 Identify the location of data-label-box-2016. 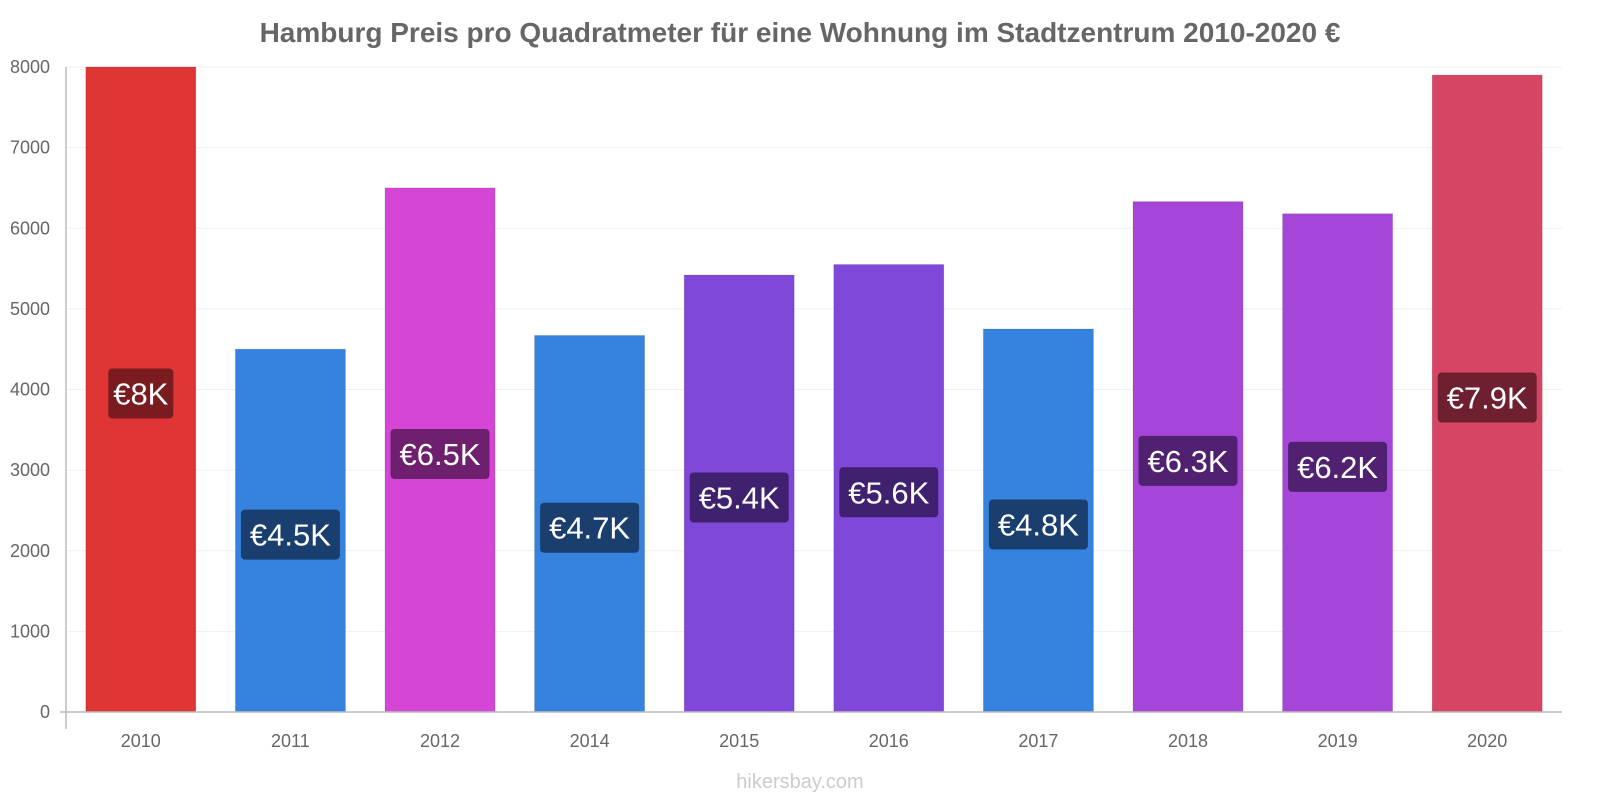
(889, 492).